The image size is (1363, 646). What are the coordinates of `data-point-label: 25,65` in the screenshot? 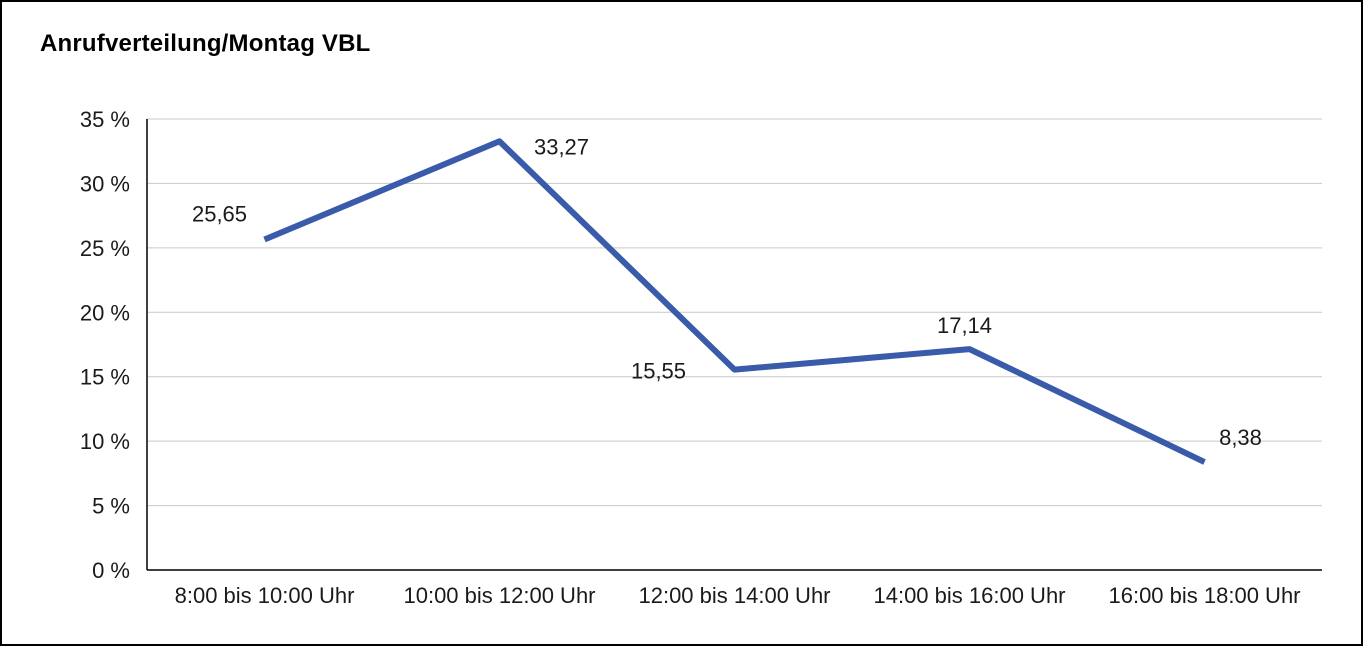 It's located at (219, 213).